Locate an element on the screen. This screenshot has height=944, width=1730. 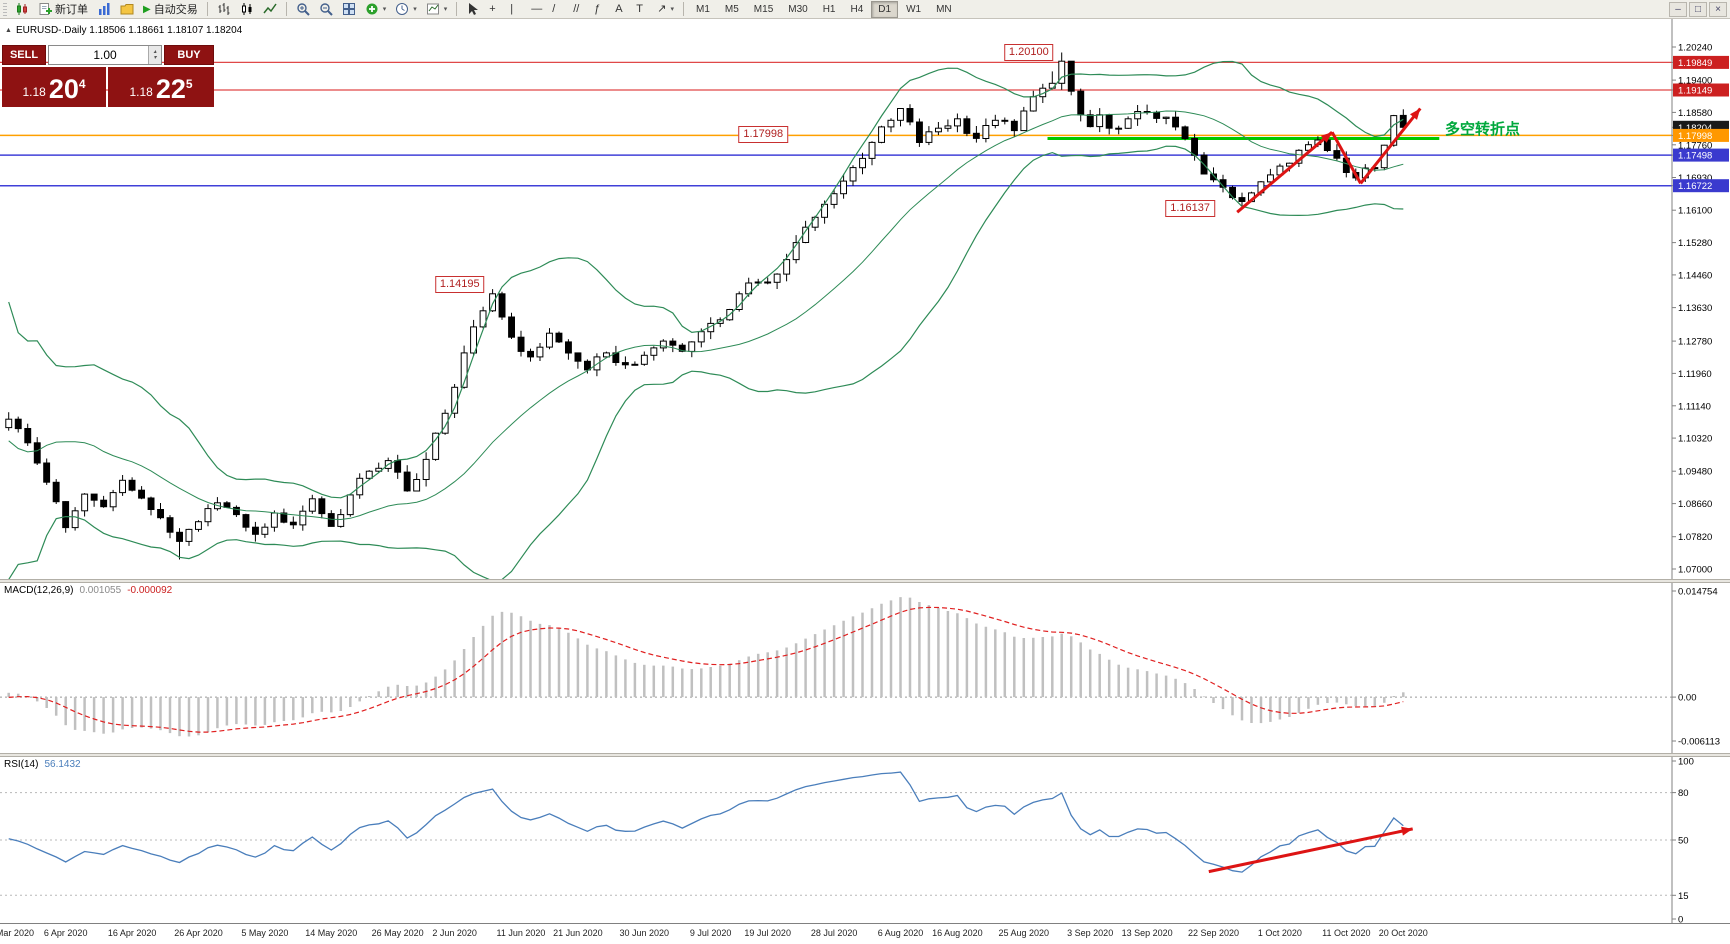
zoom-out-button is located at coordinates (326, 9).